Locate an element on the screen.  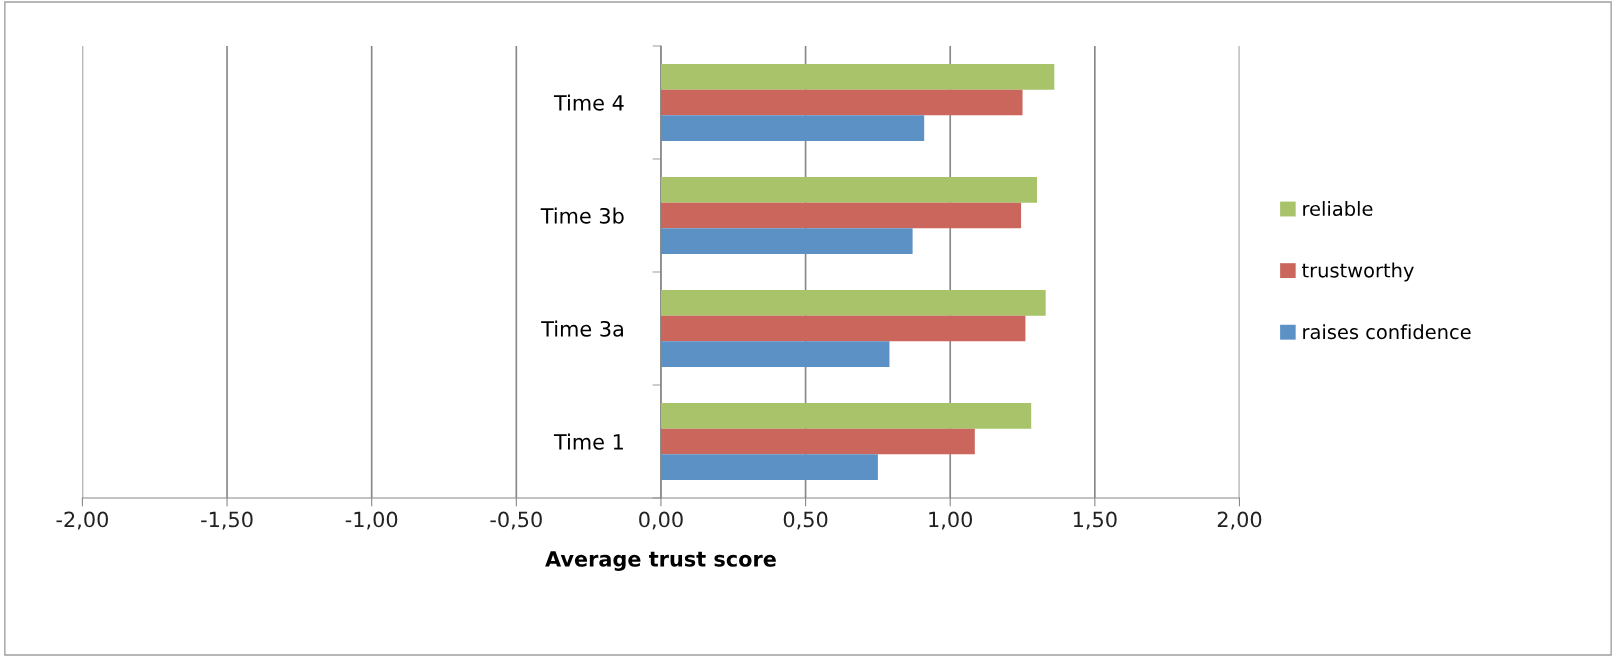
y-tick-label: Time 3b is located at coordinates (582, 215).